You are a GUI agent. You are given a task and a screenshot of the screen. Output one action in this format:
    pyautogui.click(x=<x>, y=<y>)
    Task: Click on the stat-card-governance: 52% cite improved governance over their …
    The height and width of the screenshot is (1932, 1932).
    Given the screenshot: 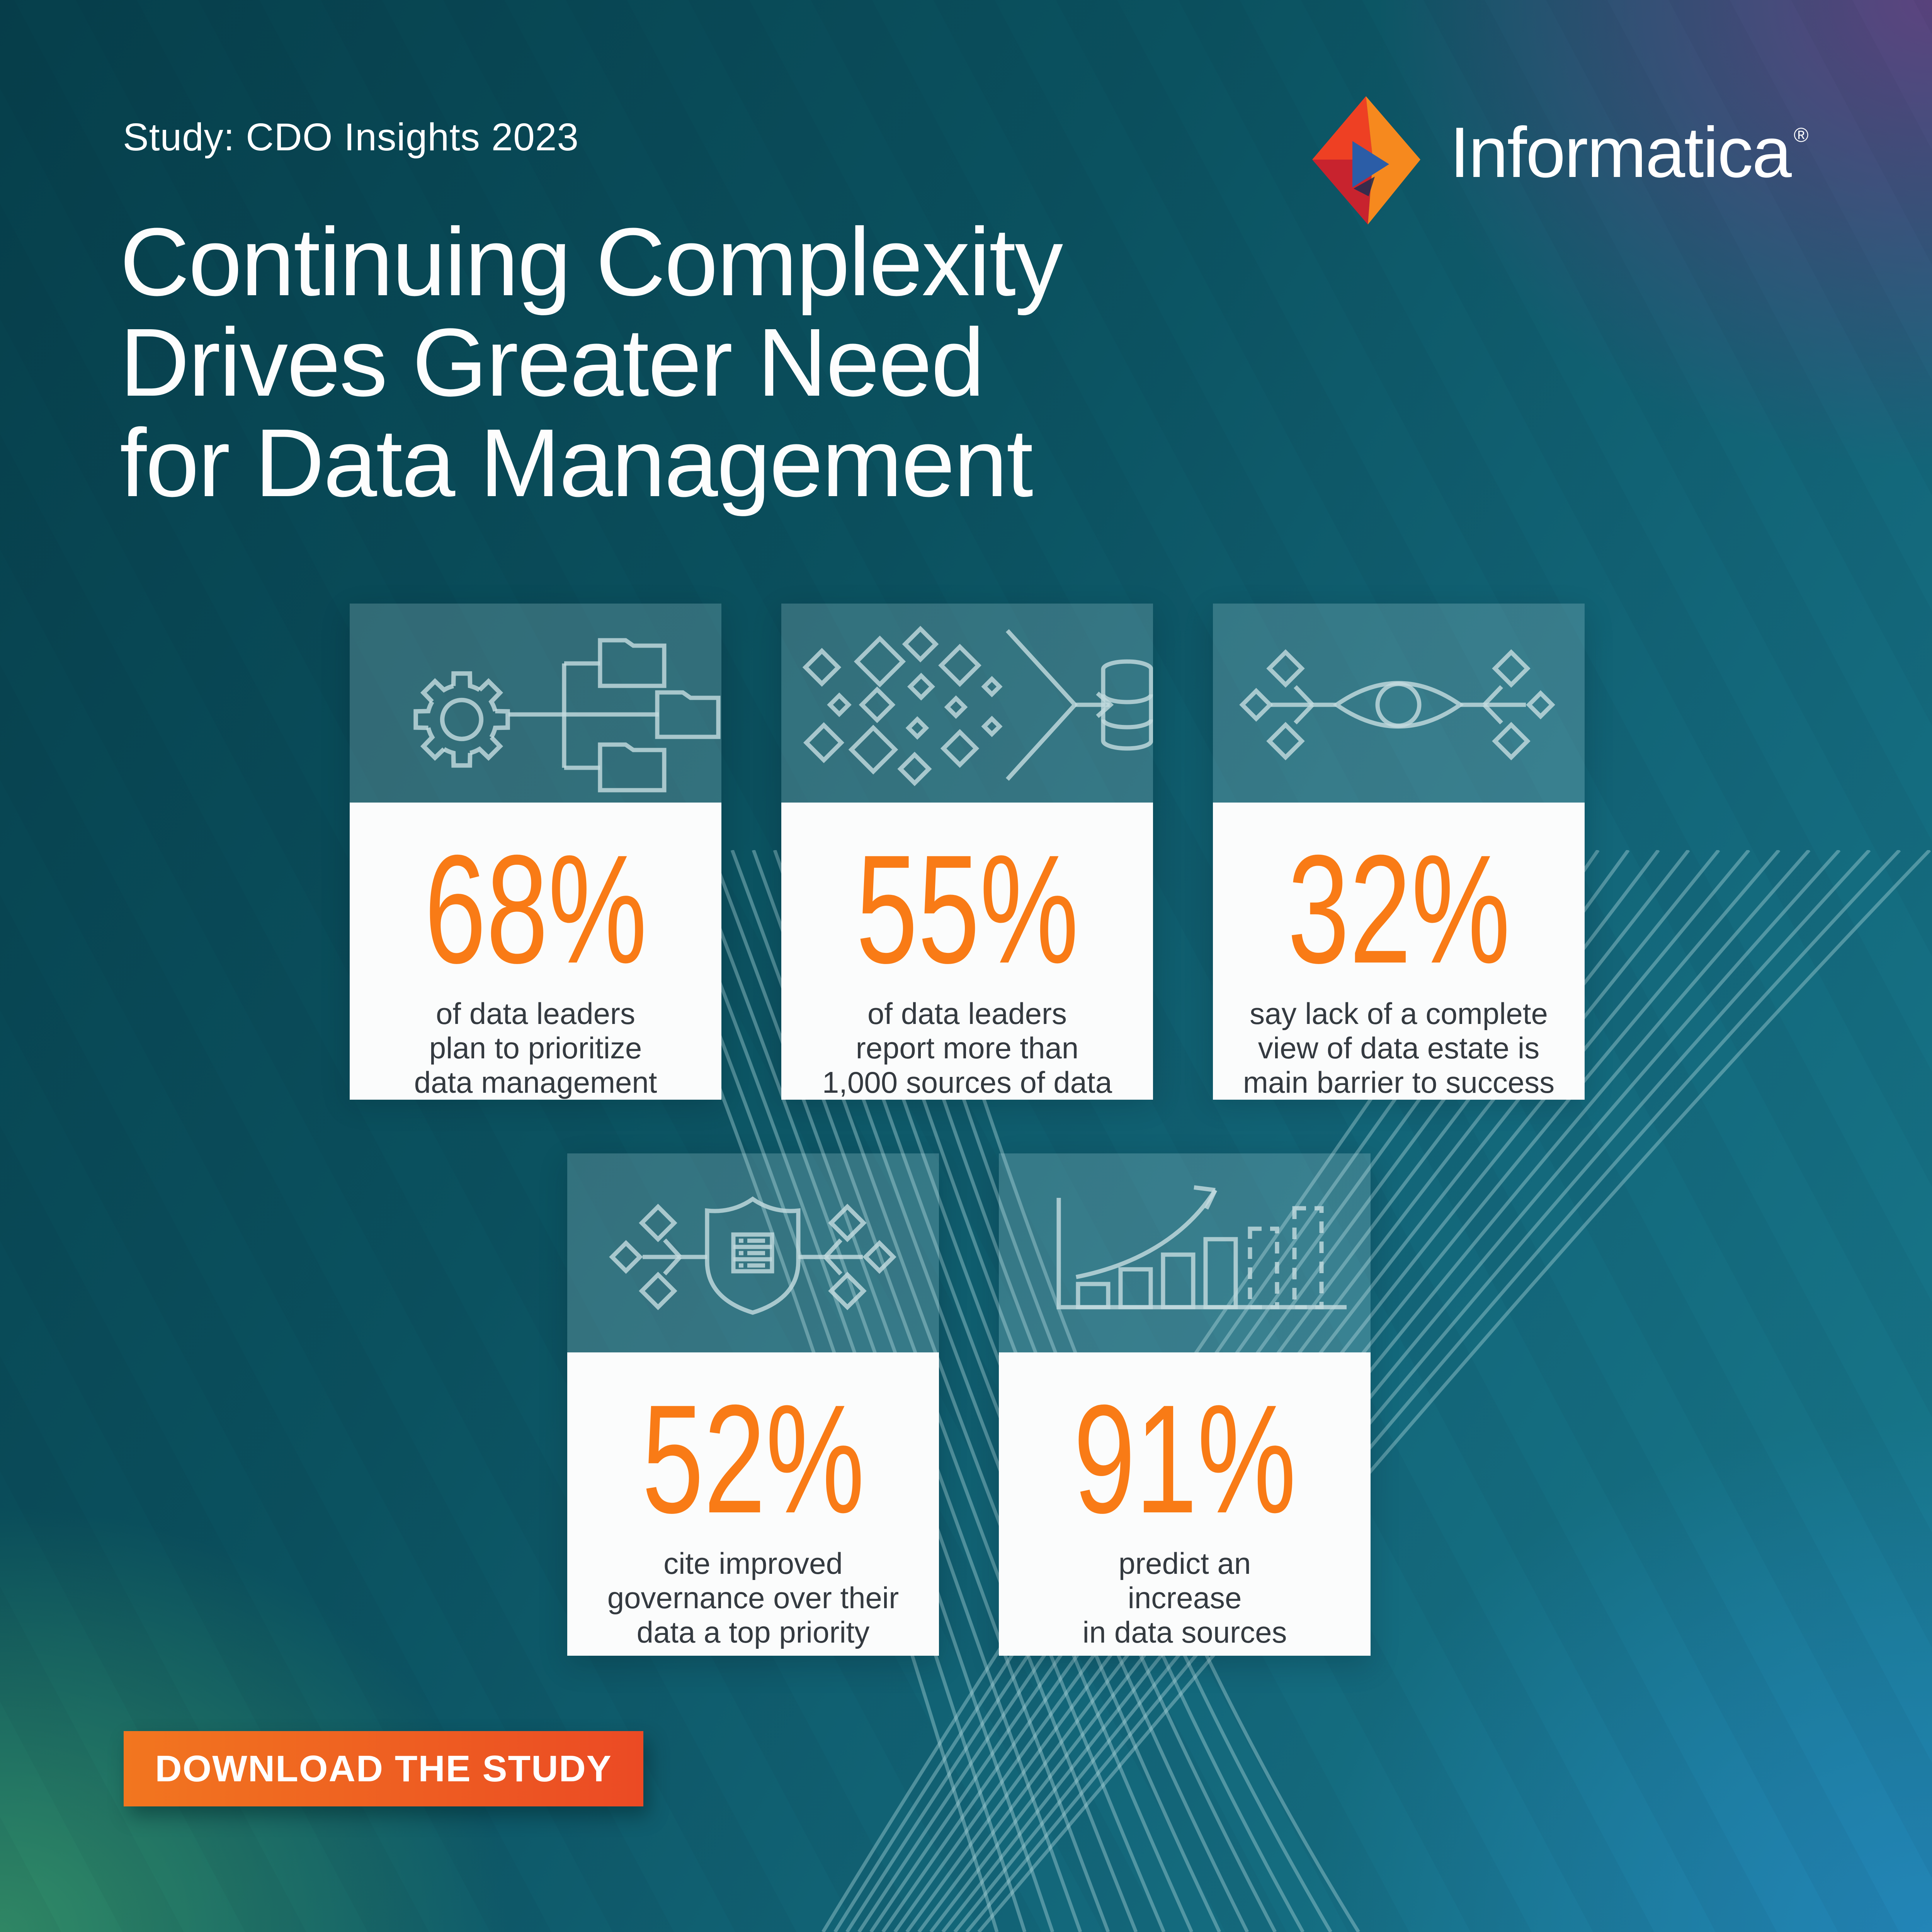 What is the action you would take?
    pyautogui.click(x=753, y=1404)
    